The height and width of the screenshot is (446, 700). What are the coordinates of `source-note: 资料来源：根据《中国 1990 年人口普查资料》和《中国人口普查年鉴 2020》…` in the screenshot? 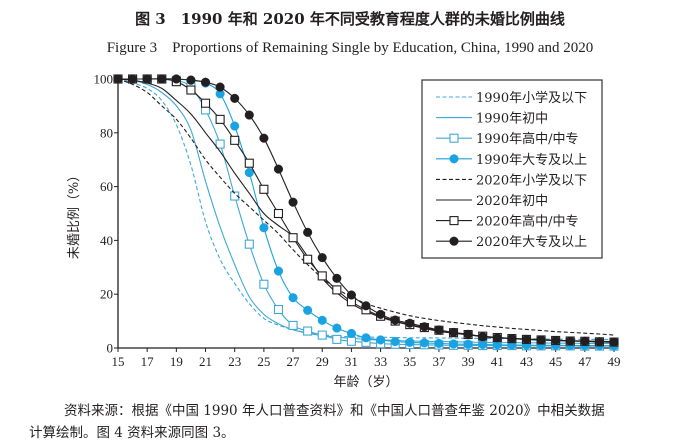 It's located at (356, 422).